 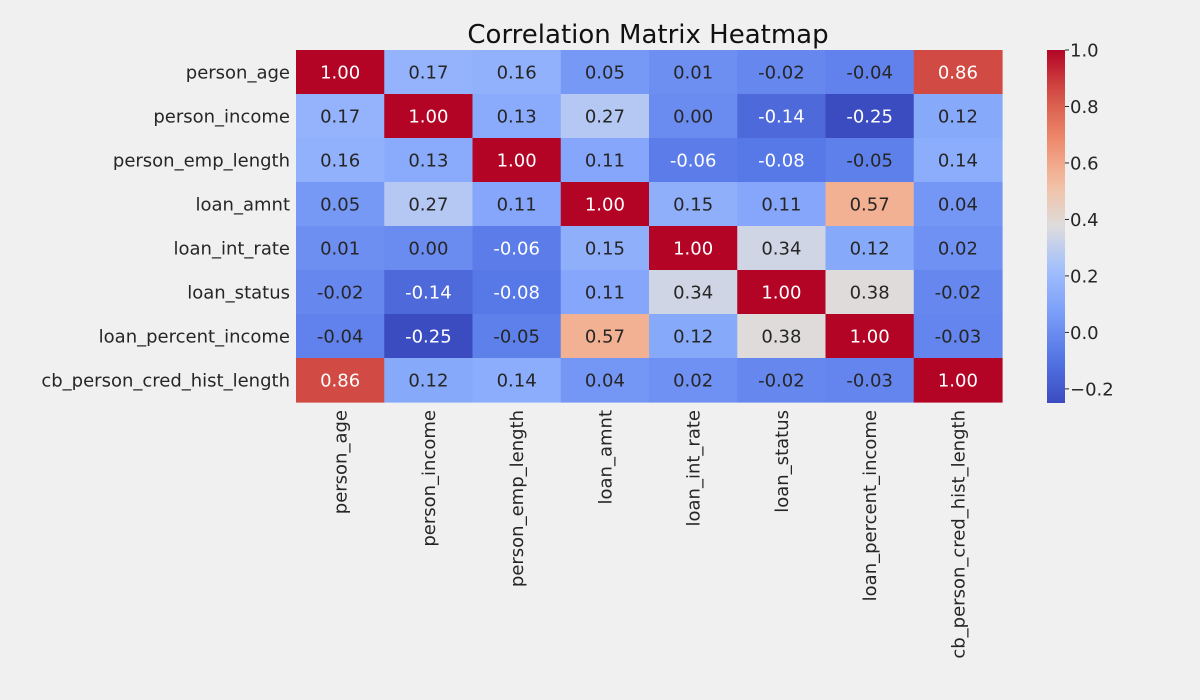 I want to click on cell-value-label-3-3: 1.00, so click(x=605, y=205).